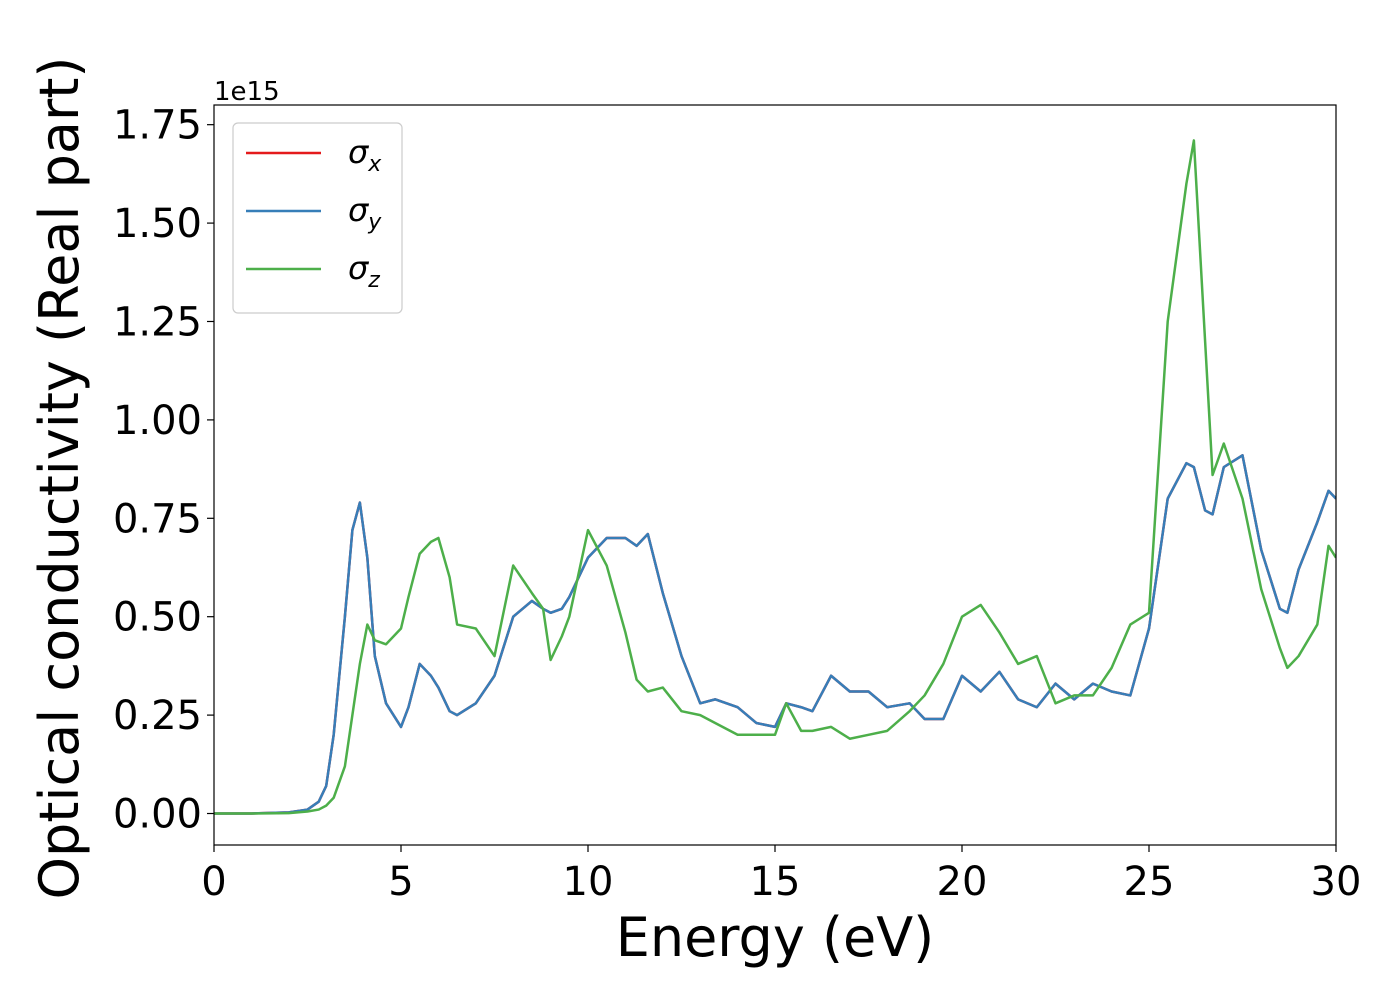 This screenshot has width=1400, height=1000. What do you see at coordinates (1336, 882) in the screenshot?
I see `x-tick-label: 30` at bounding box center [1336, 882].